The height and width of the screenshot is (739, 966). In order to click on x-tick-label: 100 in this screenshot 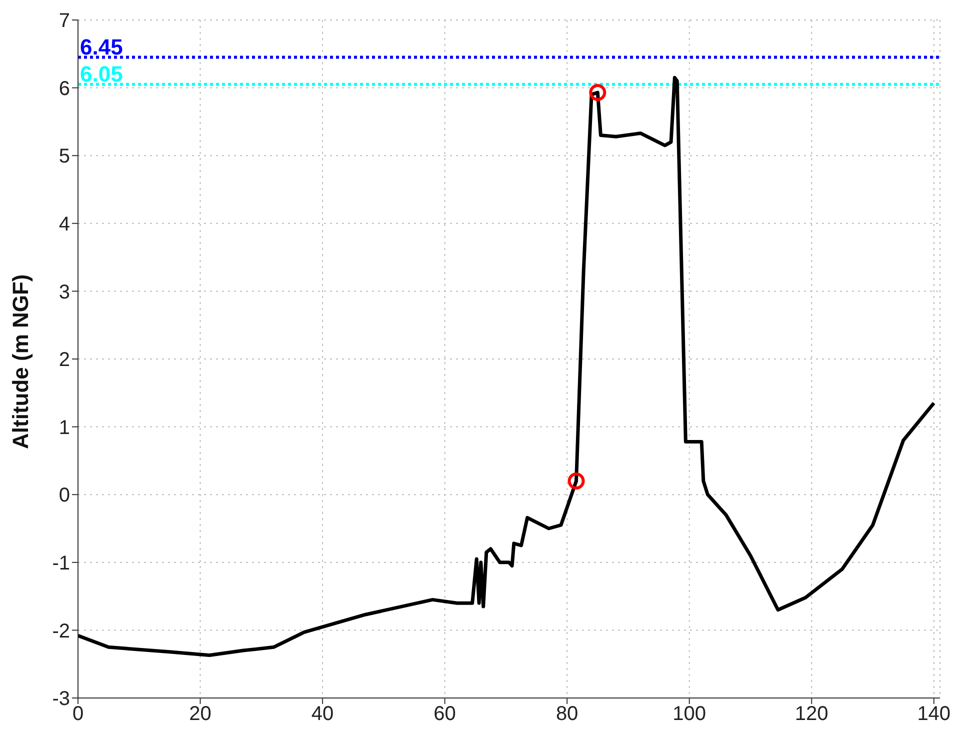, I will do `click(689, 714)`.